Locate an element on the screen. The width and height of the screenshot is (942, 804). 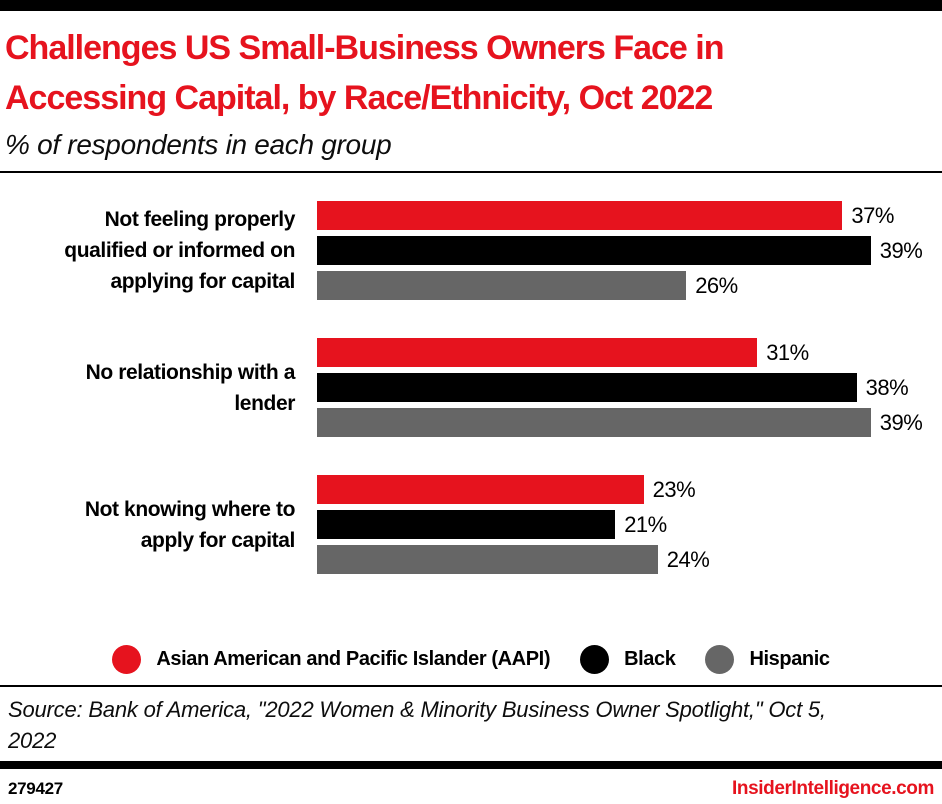
bar-row: 37% is located at coordinates (629, 215).